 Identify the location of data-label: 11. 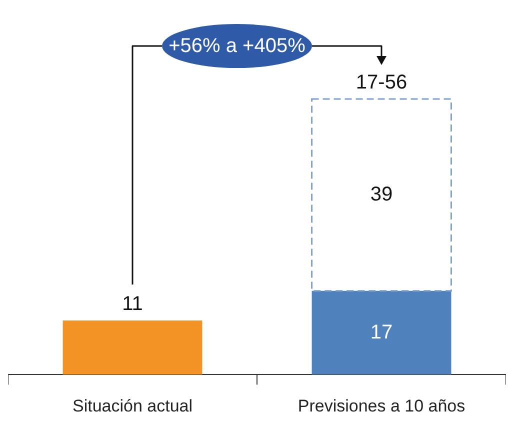
(132, 303).